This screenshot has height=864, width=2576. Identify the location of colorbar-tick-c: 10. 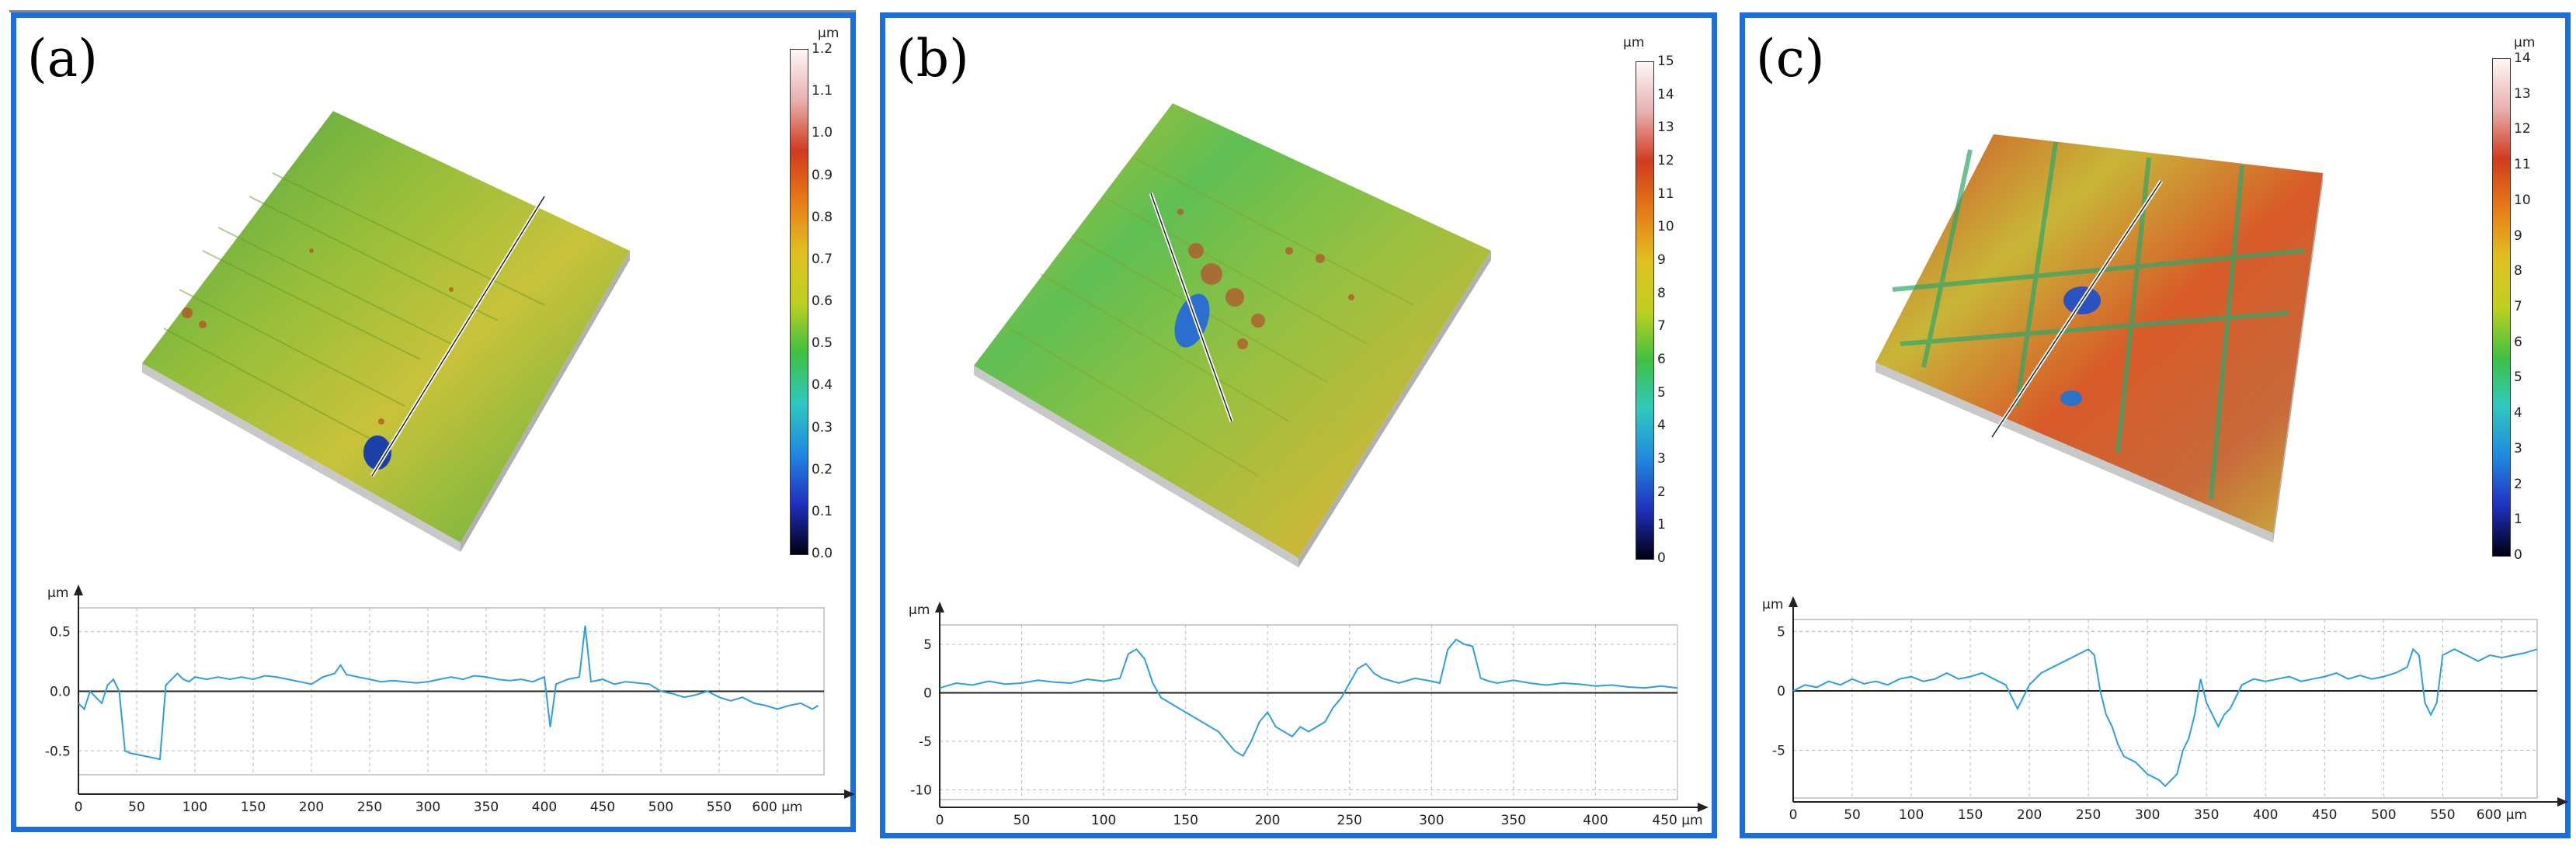
(2522, 200).